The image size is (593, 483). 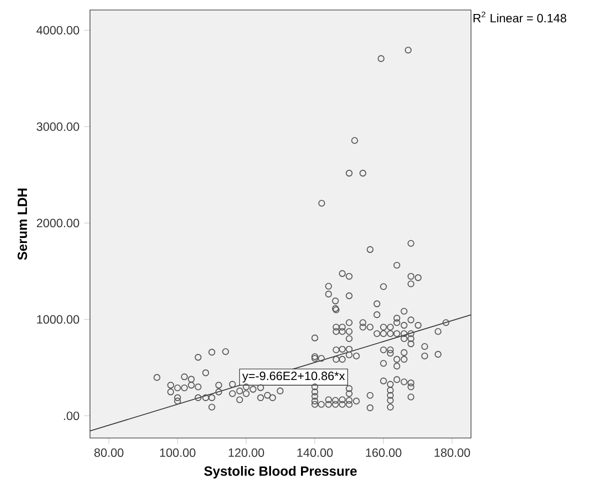 I want to click on x-tick-label: 120.00, so click(x=246, y=452).